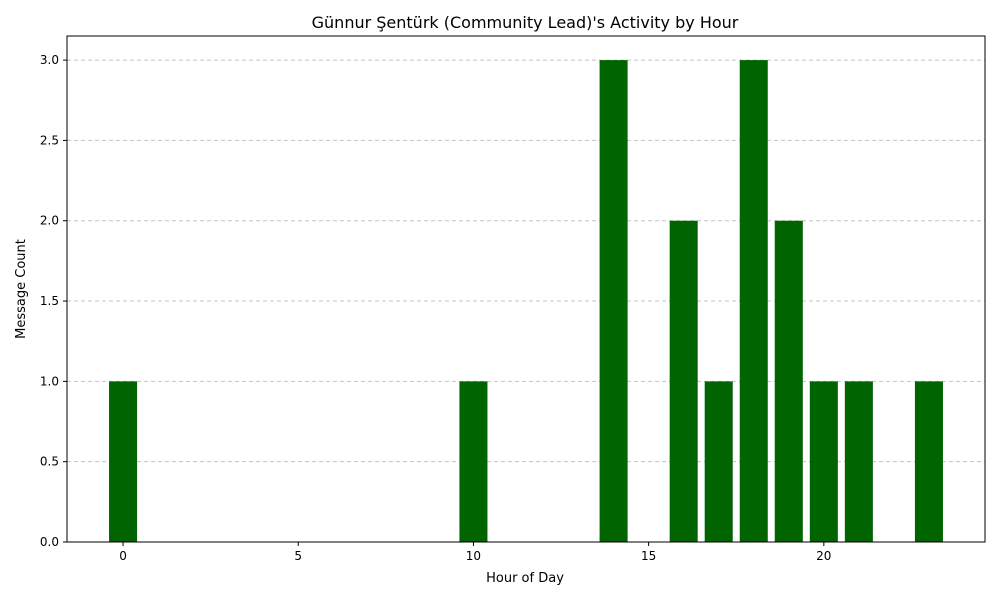 Image resolution: width=1000 pixels, height=604 pixels. Describe the element at coordinates (49, 301) in the screenshot. I see `y-tick-label-3: 1.5` at that location.